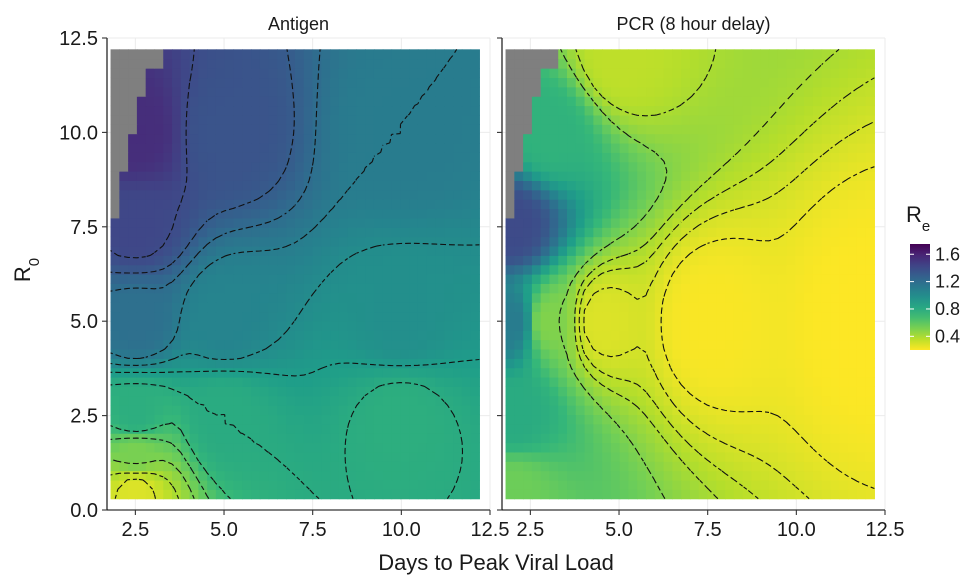 The height and width of the screenshot is (576, 977). Describe the element at coordinates (530, 530) in the screenshot. I see `x-tick-label: 2.5` at that location.